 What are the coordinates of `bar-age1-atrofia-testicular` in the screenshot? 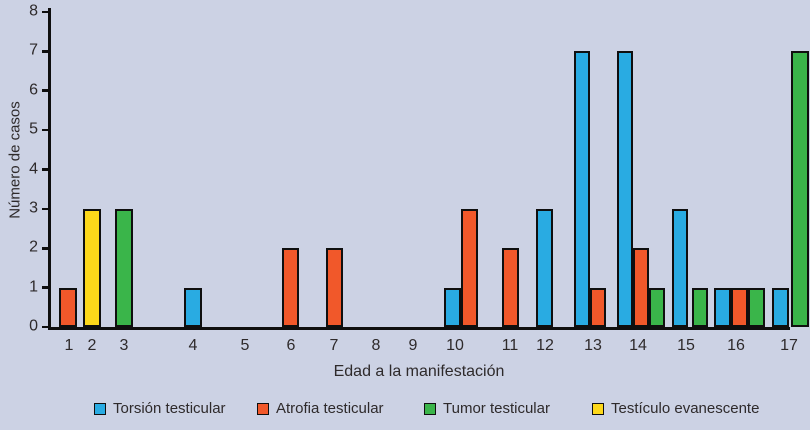 It's located at (68, 307).